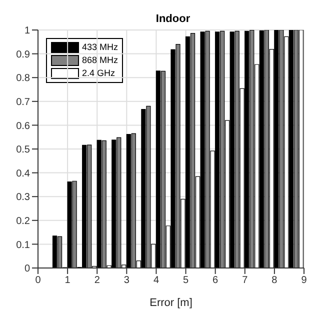 Image resolution: width=320 pixels, height=320 pixels. I want to click on y-tick-label: 0.3, so click(23, 198).